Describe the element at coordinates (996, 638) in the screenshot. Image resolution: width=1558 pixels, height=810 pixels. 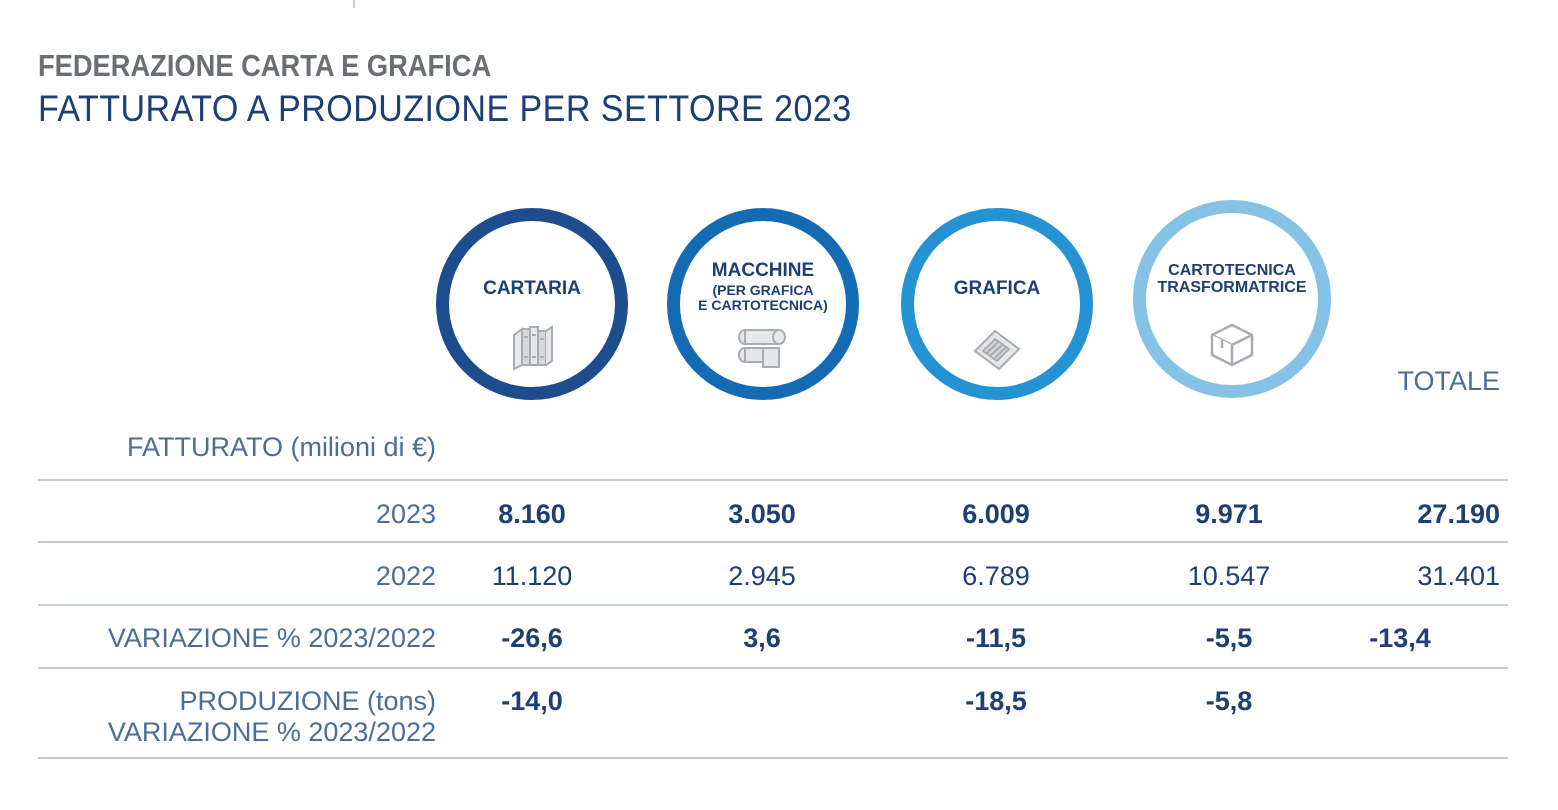
I see `table-cell: -11,5` at that location.